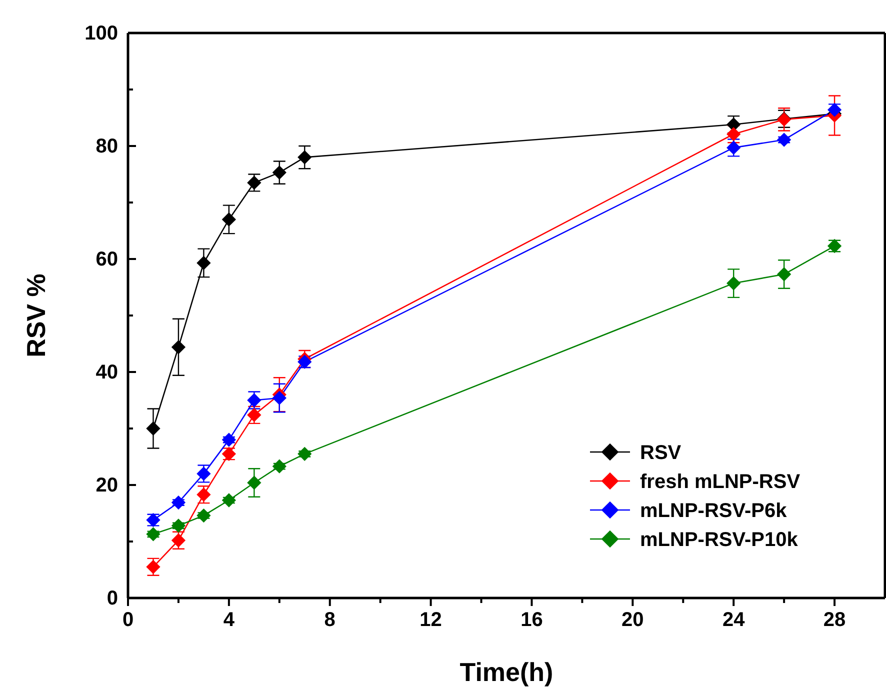 This screenshot has height=699, width=886. Describe the element at coordinates (107, 259) in the screenshot. I see `y-tick-label: 60` at that location.